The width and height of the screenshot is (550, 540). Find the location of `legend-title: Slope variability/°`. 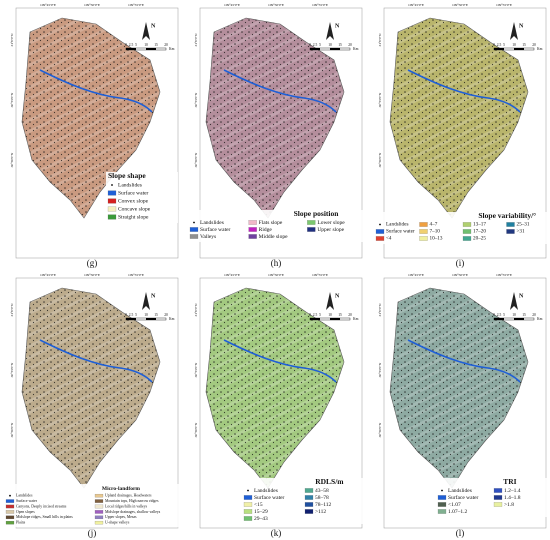

legend-title: Slope variability/° is located at coordinates (507, 215).